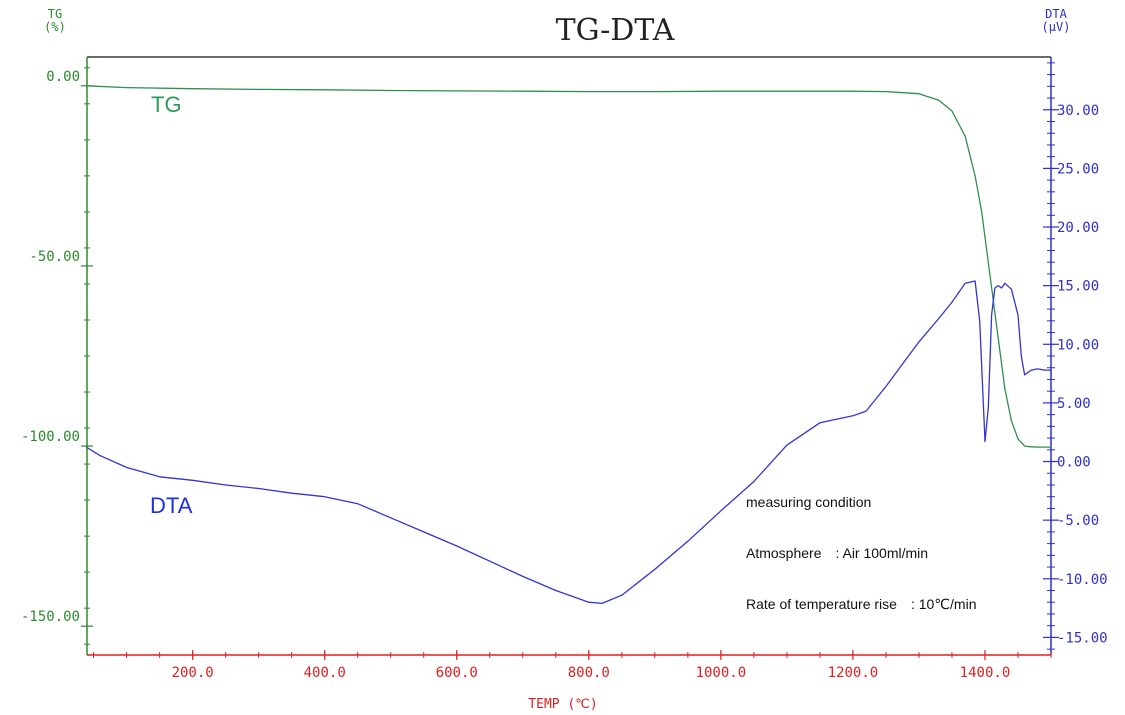 This screenshot has width=1125, height=715. Describe the element at coordinates (721, 673) in the screenshot. I see `temp-tick-label: 1000.0` at that location.